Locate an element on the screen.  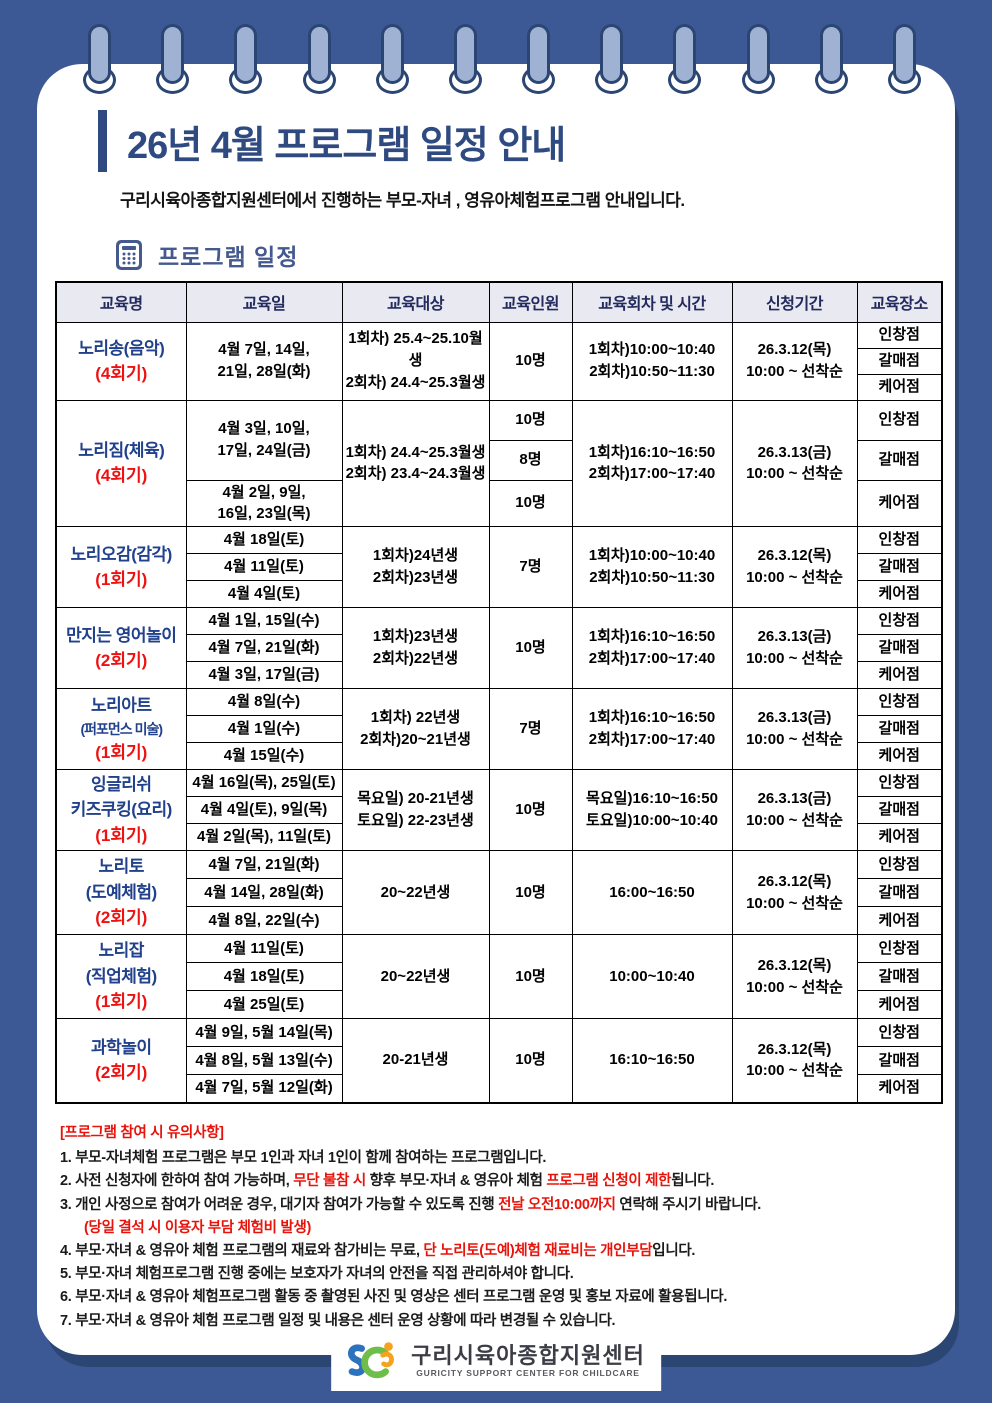
cell-dates: 4월 7일, 5월 12일(화) is located at coordinates (264, 1088).